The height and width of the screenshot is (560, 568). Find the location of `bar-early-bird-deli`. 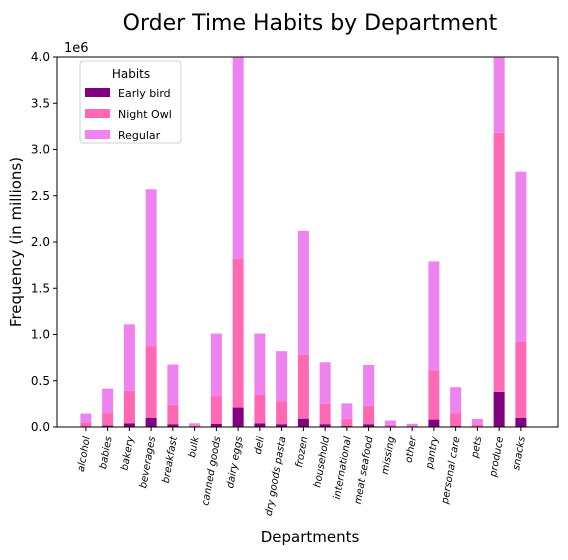

bar-early-bird-deli is located at coordinates (259, 425).